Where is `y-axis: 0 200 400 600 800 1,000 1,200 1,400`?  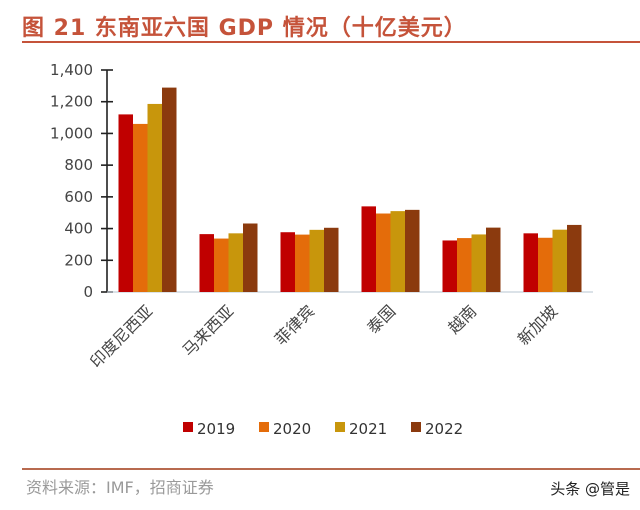 y-axis: 0 200 400 600 800 1,000 1,200 1,400 is located at coordinates (81, 181).